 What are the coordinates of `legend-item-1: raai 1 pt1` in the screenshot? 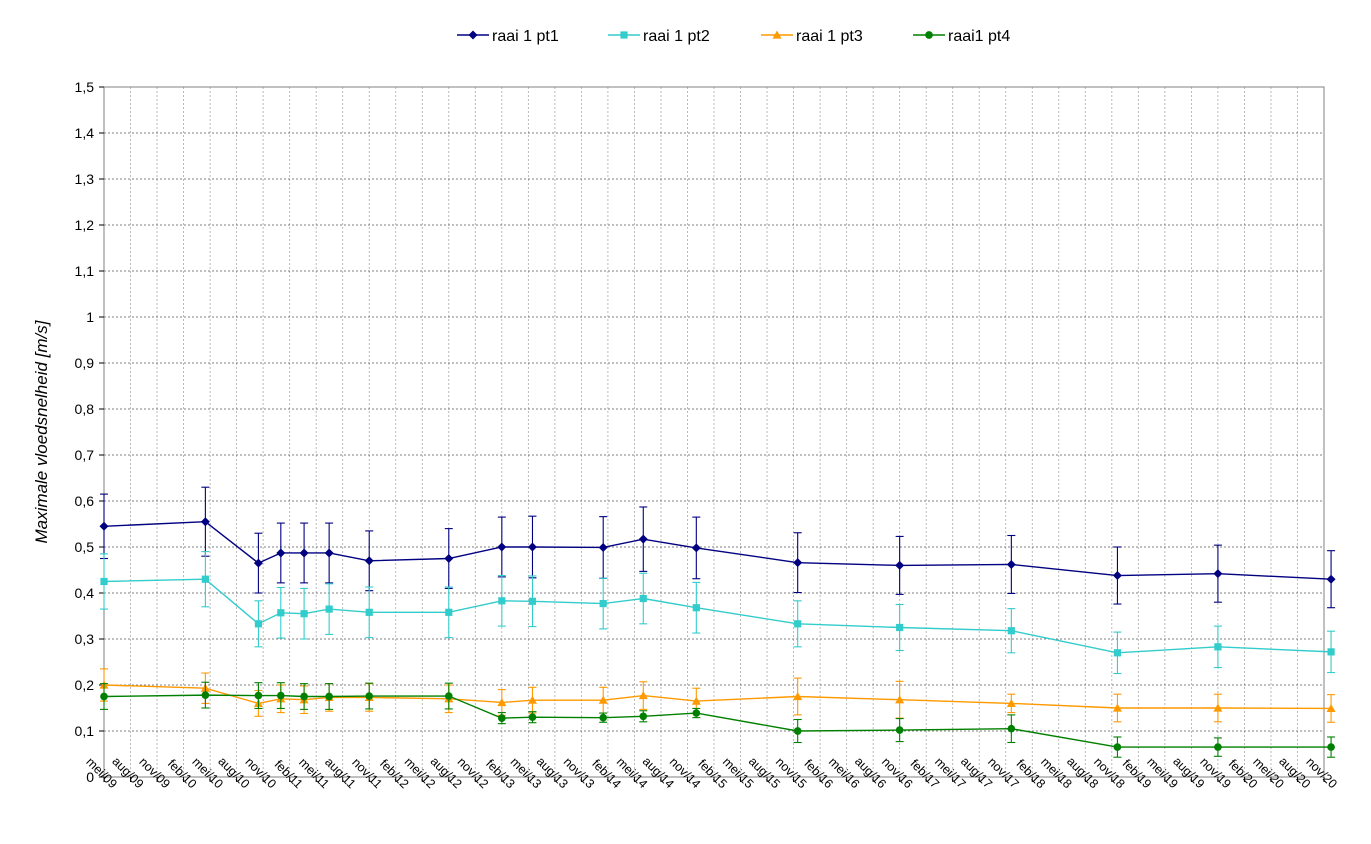 It's located at (508, 36).